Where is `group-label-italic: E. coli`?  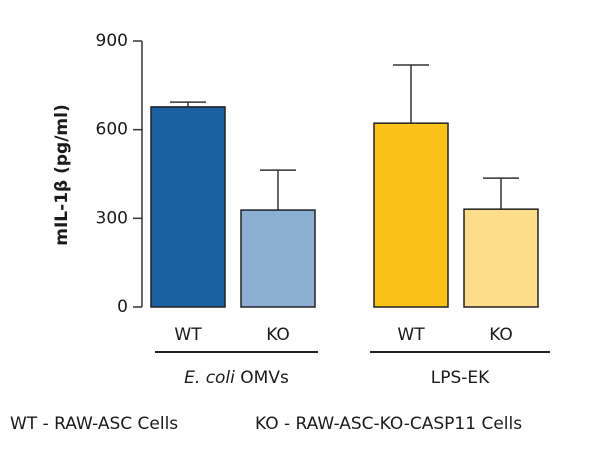 group-label-italic: E. coli is located at coordinates (209, 378).